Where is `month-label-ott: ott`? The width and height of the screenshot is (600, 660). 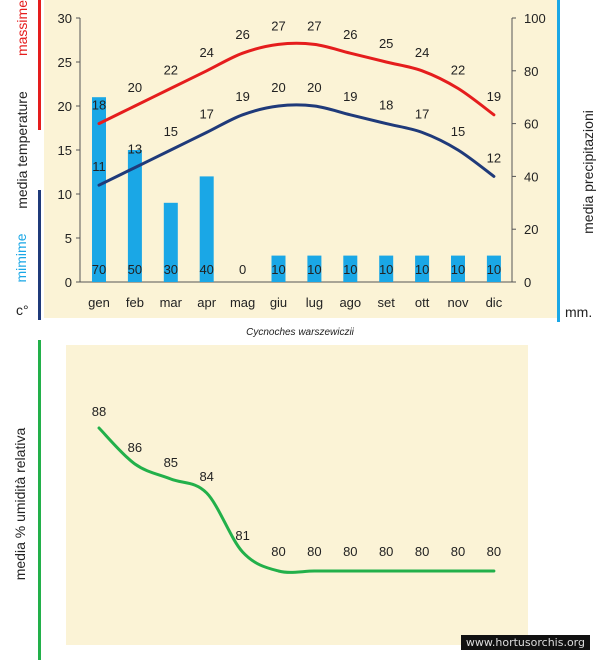
month-label-ott: ott is located at coordinates (422, 302).